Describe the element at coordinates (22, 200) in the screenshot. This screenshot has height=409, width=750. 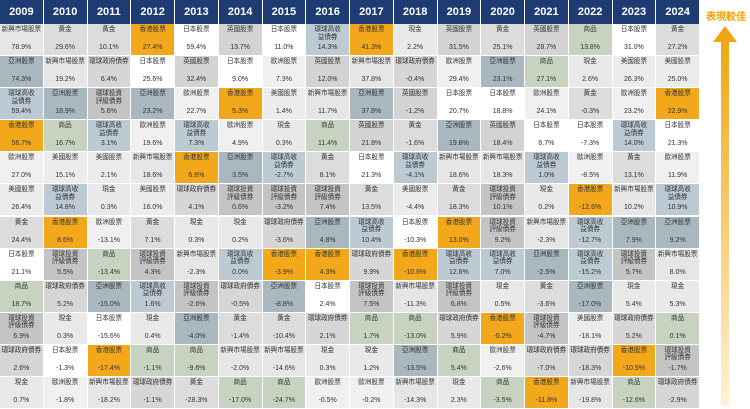
I see `asset-cell: 美國股票 26.4%` at that location.